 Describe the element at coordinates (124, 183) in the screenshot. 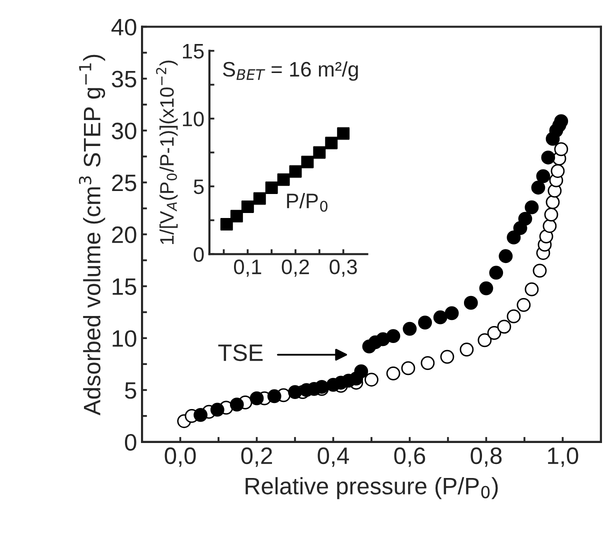

I see `y-tick-label: 25` at that location.